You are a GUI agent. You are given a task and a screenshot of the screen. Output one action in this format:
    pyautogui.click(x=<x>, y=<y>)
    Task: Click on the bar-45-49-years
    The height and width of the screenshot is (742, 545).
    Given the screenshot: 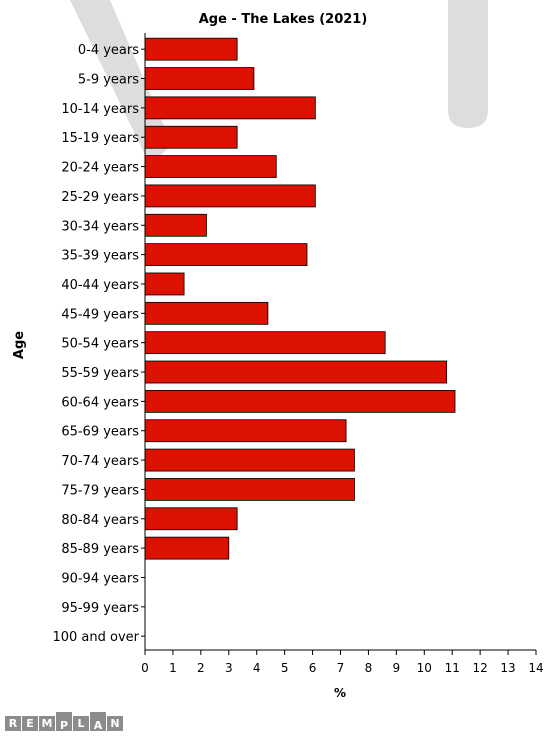 What is the action you would take?
    pyautogui.click(x=206, y=313)
    